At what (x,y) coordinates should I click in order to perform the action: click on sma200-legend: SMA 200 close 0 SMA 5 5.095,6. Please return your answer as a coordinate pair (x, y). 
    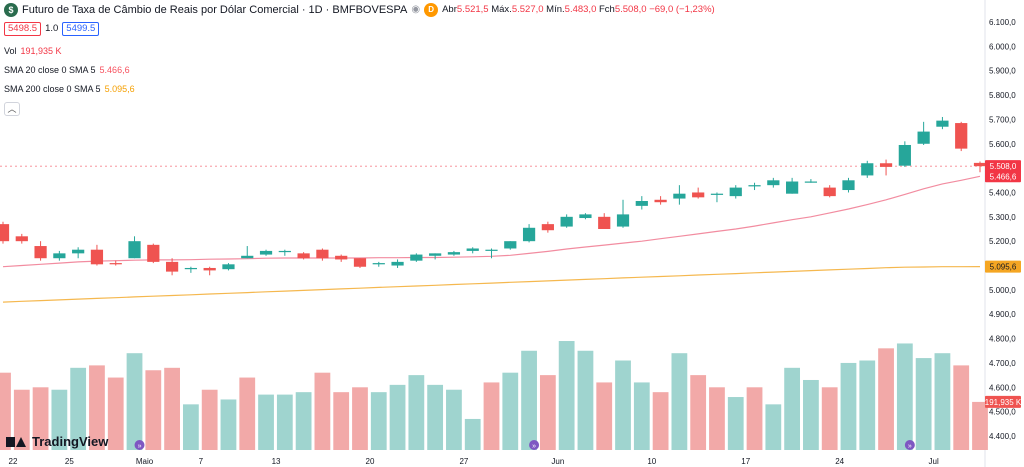
    Looking at the image, I should click on (69, 89).